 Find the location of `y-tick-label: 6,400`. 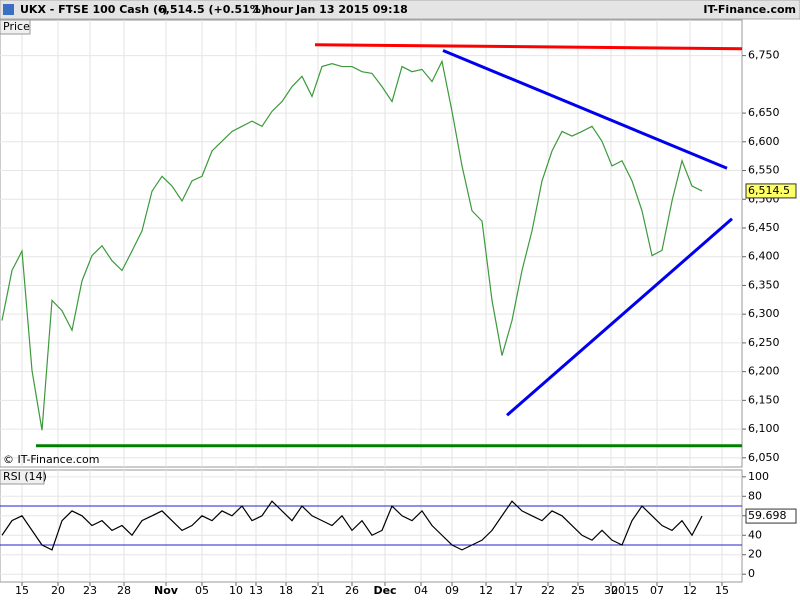

y-tick-label: 6,400 is located at coordinates (764, 256).